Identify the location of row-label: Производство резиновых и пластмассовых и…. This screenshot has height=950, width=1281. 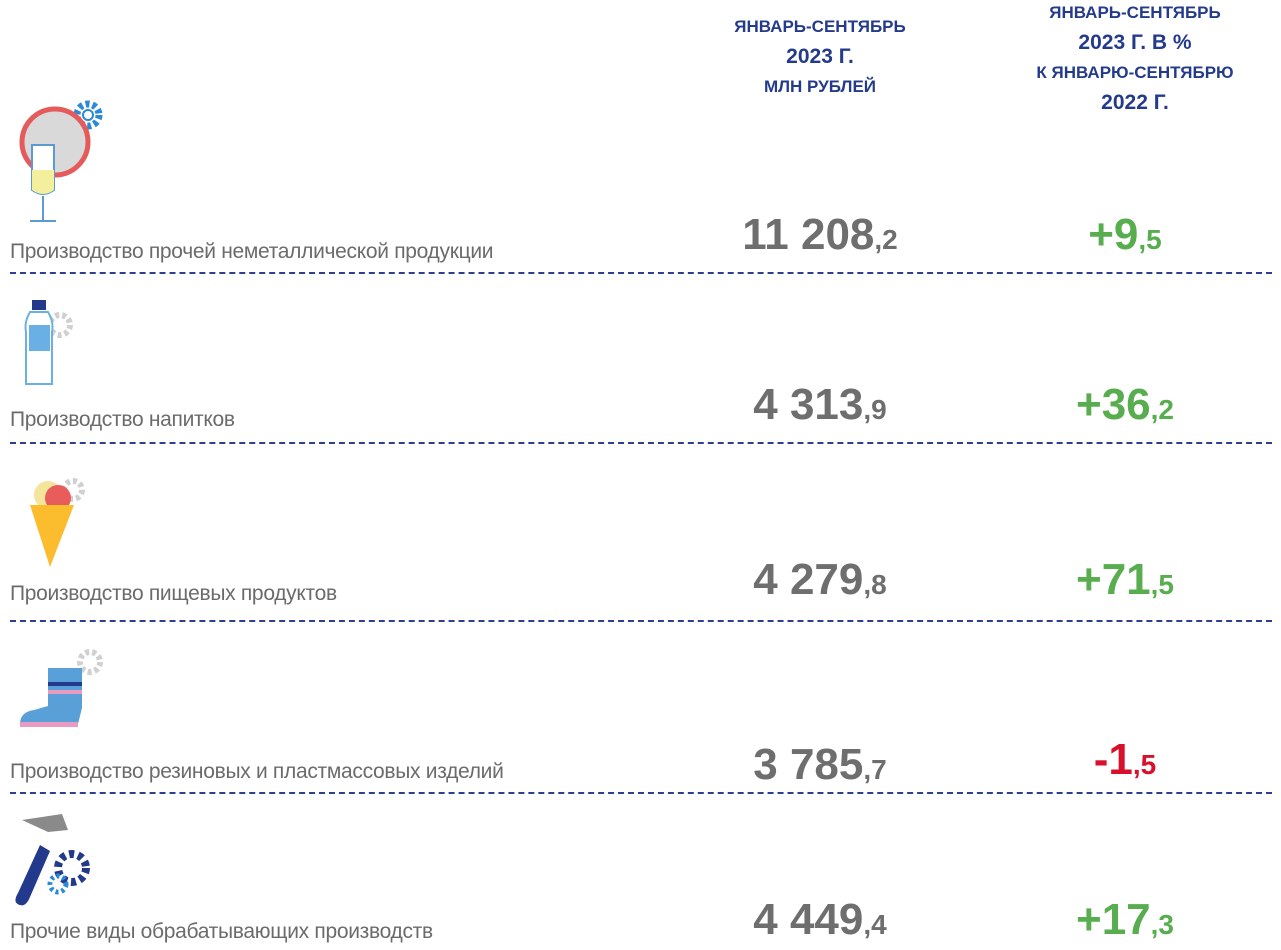
(257, 771).